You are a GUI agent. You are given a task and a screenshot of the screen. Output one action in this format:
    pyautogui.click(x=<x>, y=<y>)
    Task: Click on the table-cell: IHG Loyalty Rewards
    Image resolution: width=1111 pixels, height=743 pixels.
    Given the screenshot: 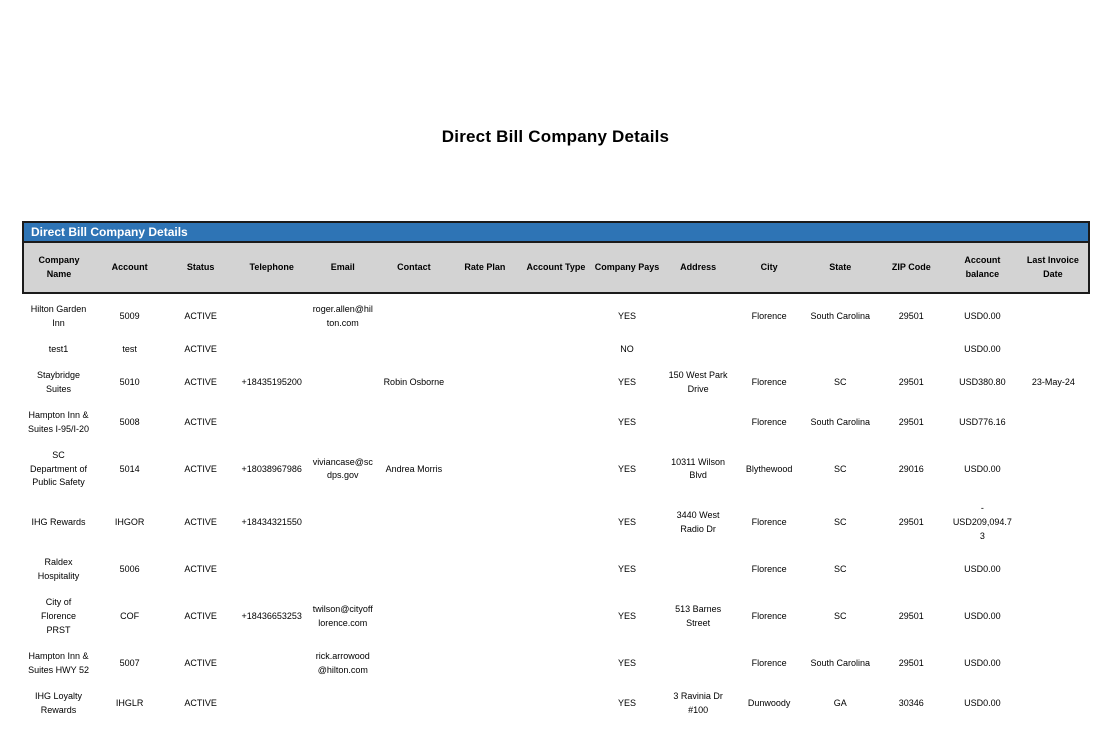 What is the action you would take?
    pyautogui.click(x=59, y=702)
    